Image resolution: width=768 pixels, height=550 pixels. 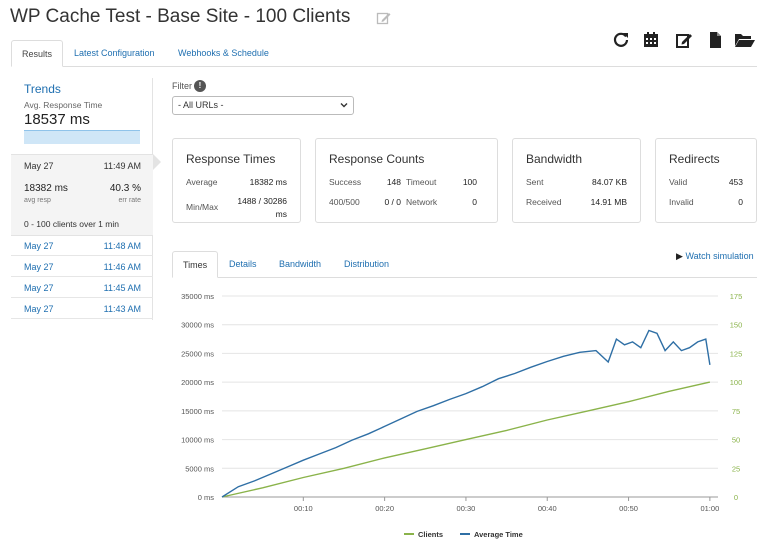 What do you see at coordinates (263, 105) in the screenshot?
I see `url-filter-select: - All URLs -` at bounding box center [263, 105].